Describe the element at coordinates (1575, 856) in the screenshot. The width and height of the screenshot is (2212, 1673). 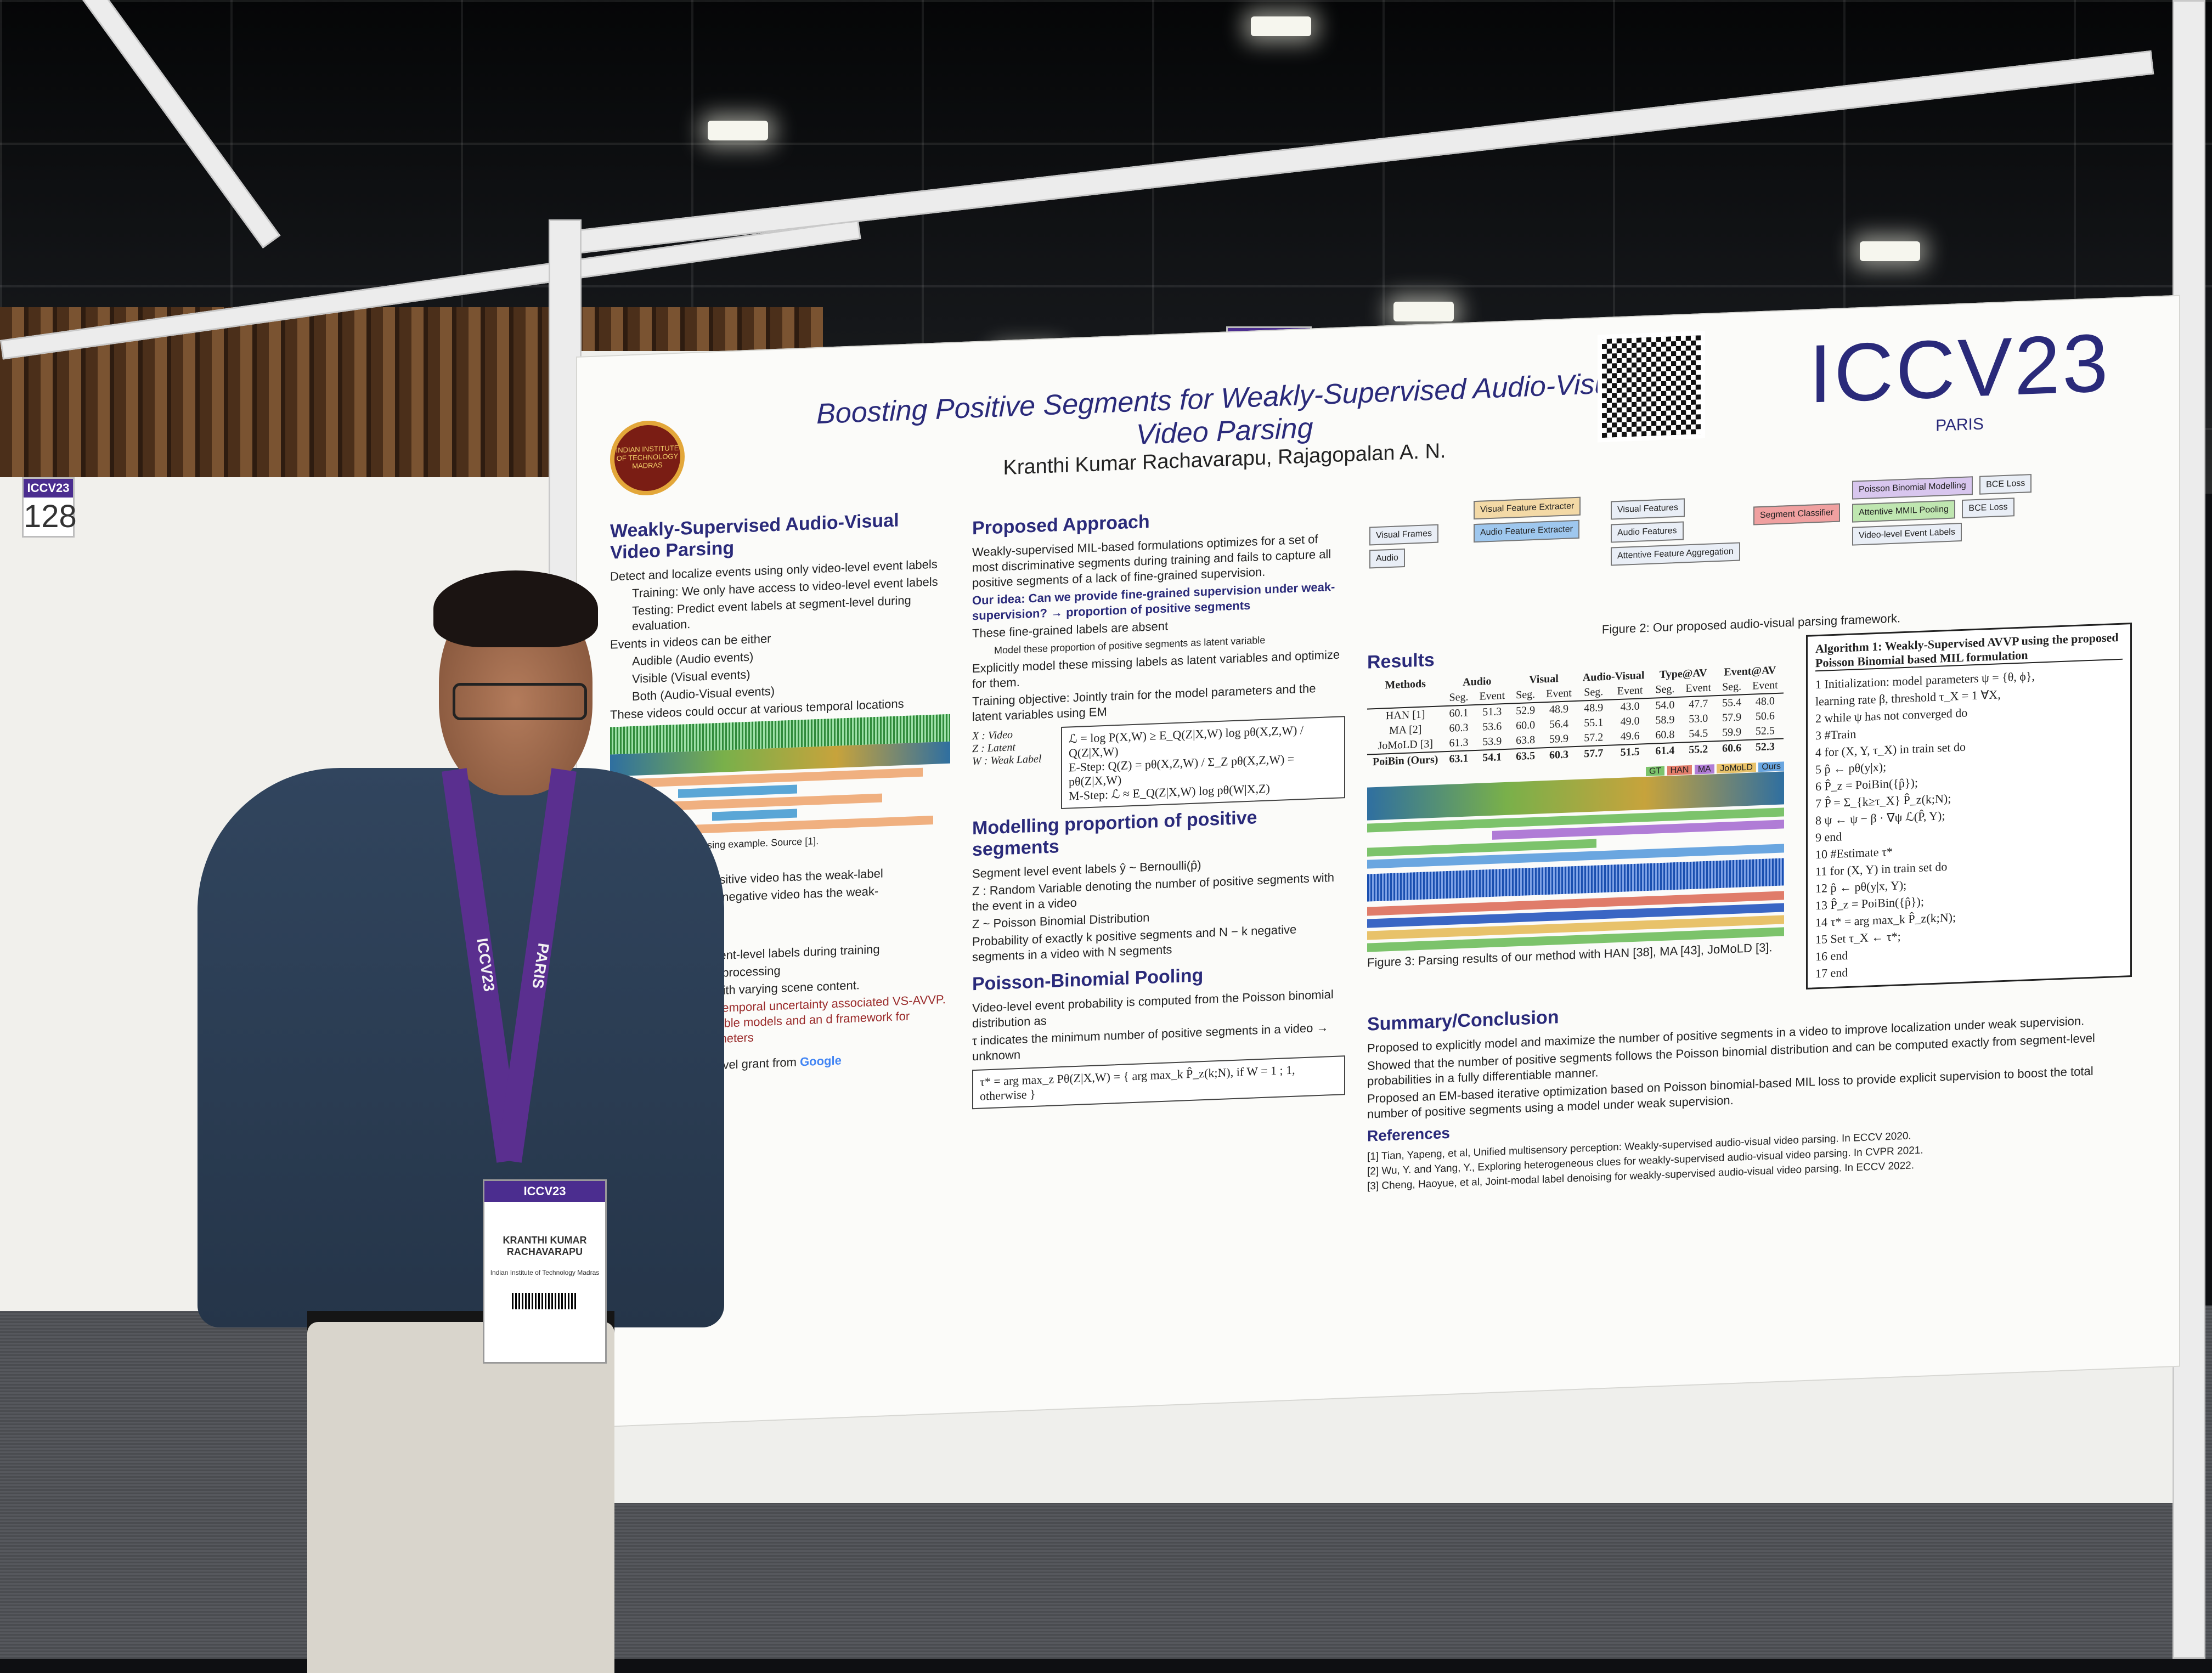
I see `parsing-results-figure: GT HAN MA JoMoLD Ours` at that location.